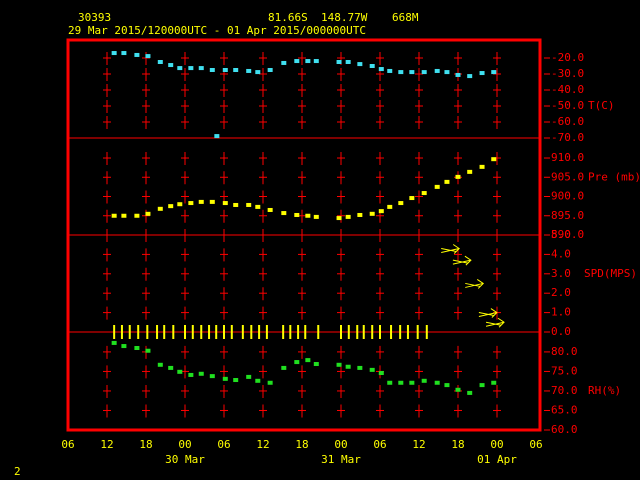 The width and height of the screenshot is (640, 480). What do you see at coordinates (561, 292) in the screenshot?
I see `y-tick-label: 2.0` at bounding box center [561, 292].